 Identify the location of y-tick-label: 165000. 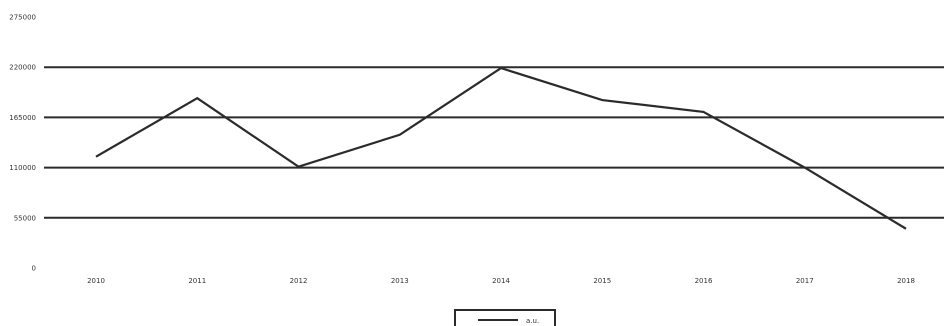
(22, 118).